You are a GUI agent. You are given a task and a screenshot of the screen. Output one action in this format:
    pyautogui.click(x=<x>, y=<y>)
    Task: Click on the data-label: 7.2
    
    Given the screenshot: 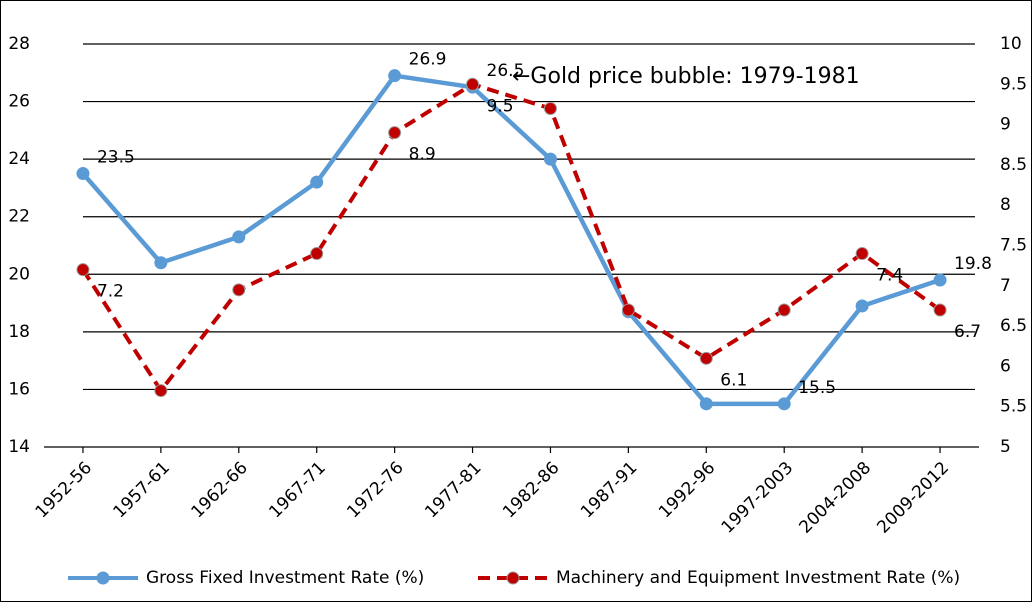 What is the action you would take?
    pyautogui.click(x=110, y=292)
    